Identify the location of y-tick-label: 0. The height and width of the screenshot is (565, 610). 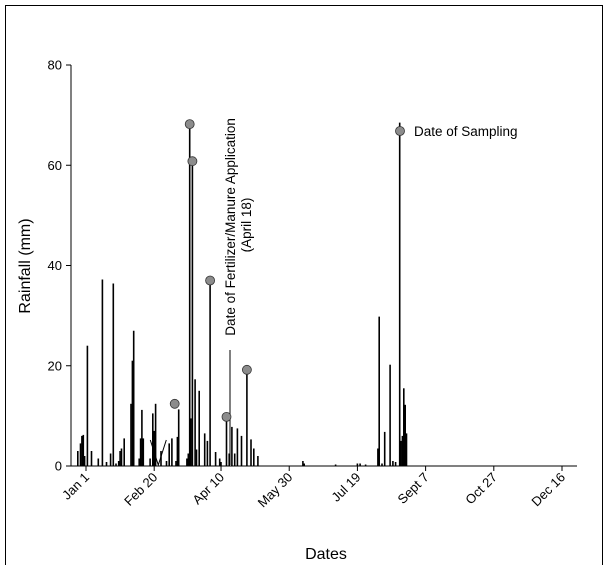
(58, 466).